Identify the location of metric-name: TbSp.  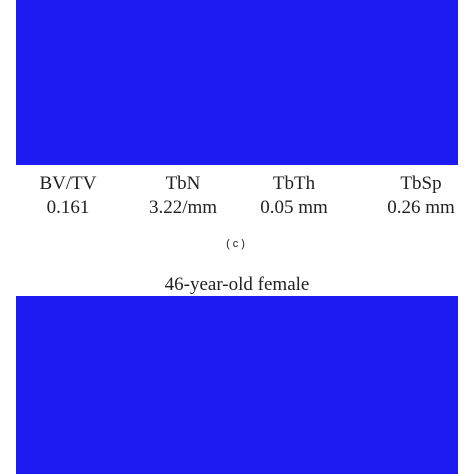
(420, 183).